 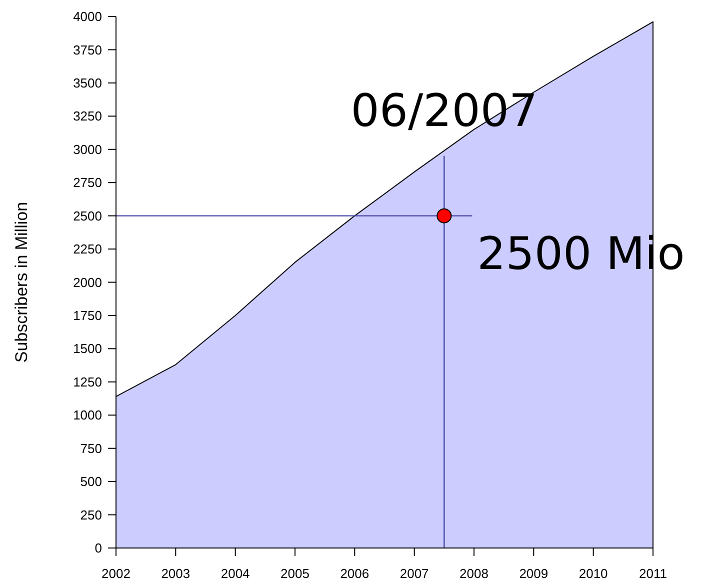 What do you see at coordinates (91, 448) in the screenshot?
I see `y-tick-label: 750` at bounding box center [91, 448].